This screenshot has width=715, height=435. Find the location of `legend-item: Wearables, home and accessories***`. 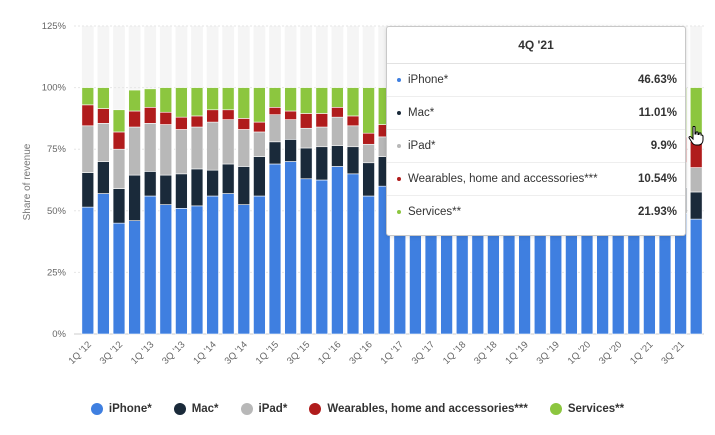

legend-item: Wearables, home and accessories*** is located at coordinates (418, 409).